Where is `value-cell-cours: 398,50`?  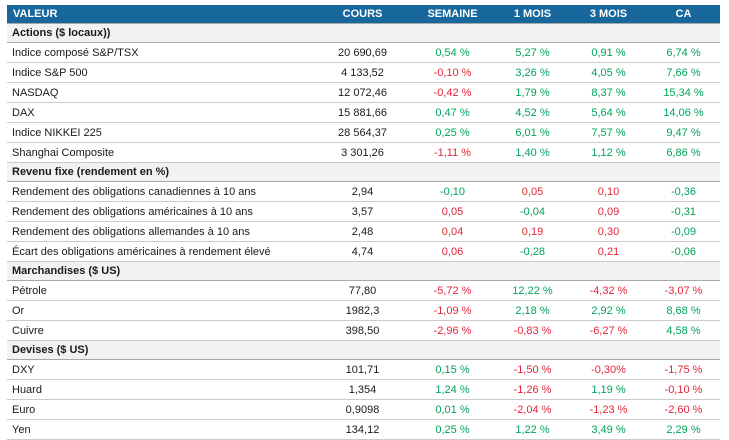
value-cell-cours: 398,50 is located at coordinates (362, 330).